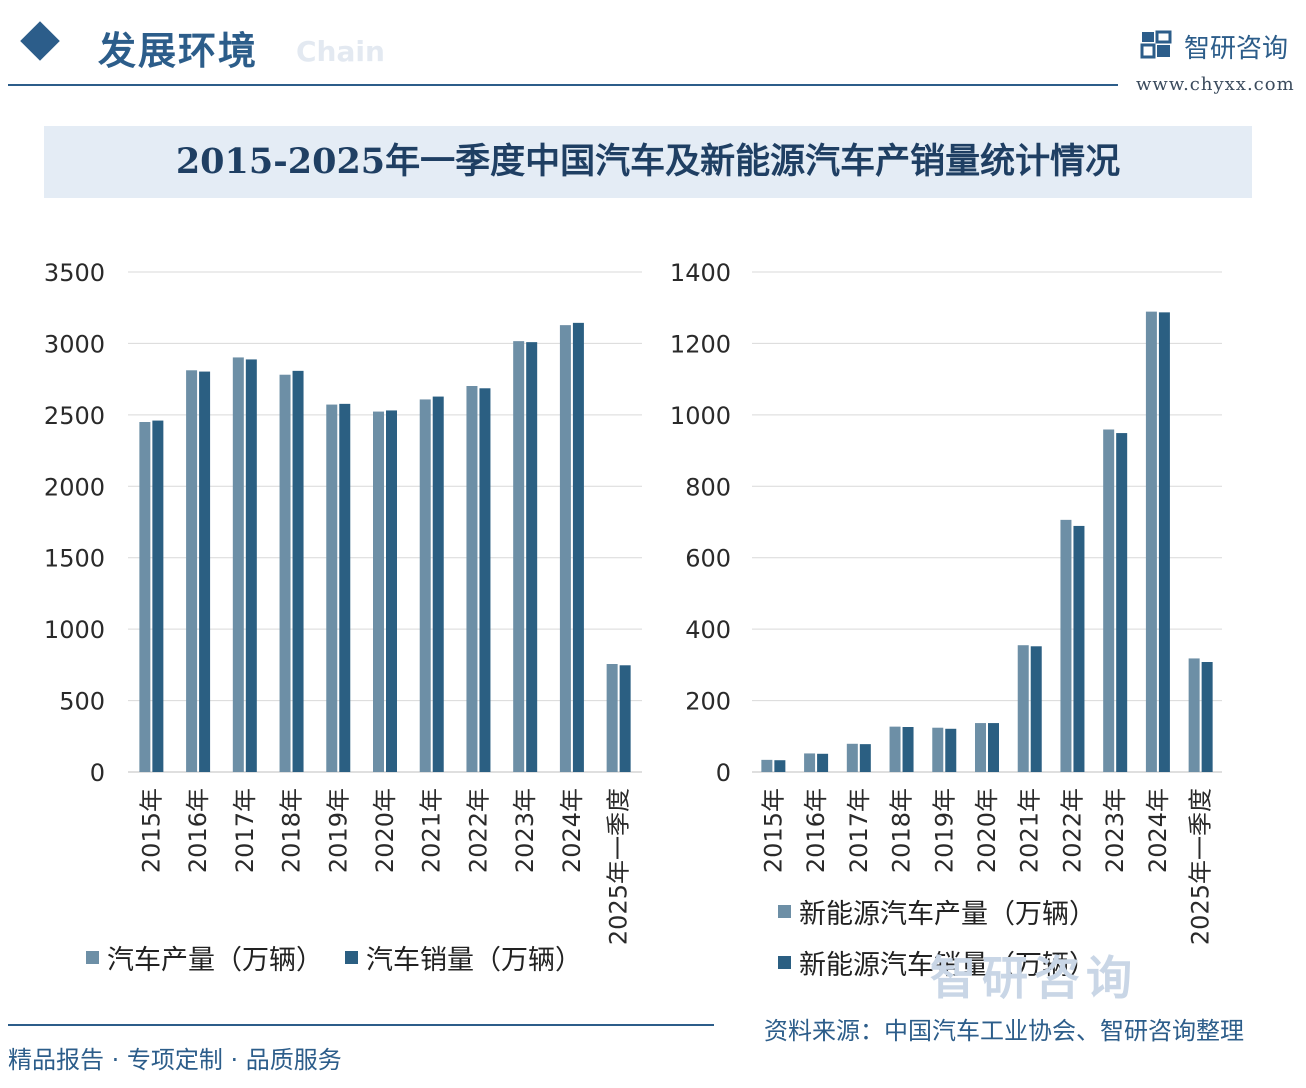 The height and width of the screenshot is (1088, 1306). I want to click on right-y-tick-label: 0, so click(723, 773).